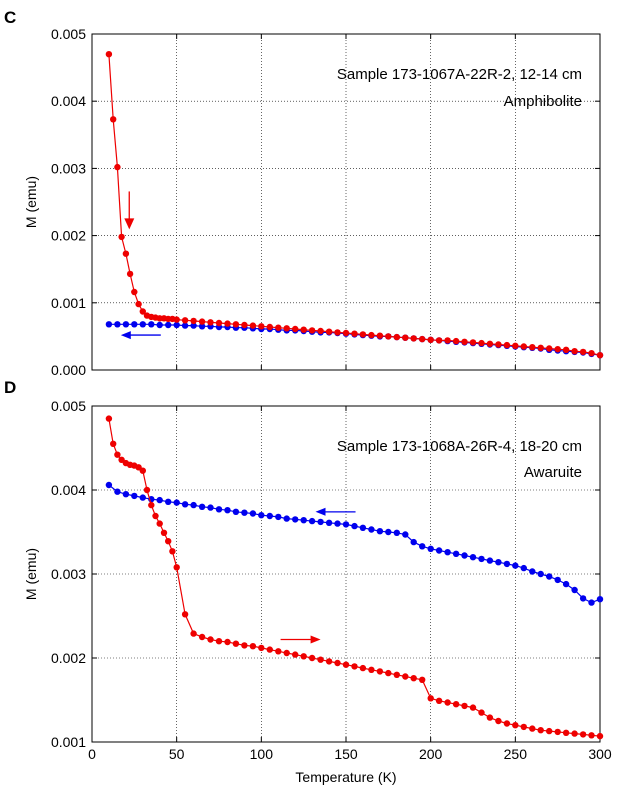 This screenshot has width=623, height=797. I want to click on direction-arrowhead, so click(125, 335).